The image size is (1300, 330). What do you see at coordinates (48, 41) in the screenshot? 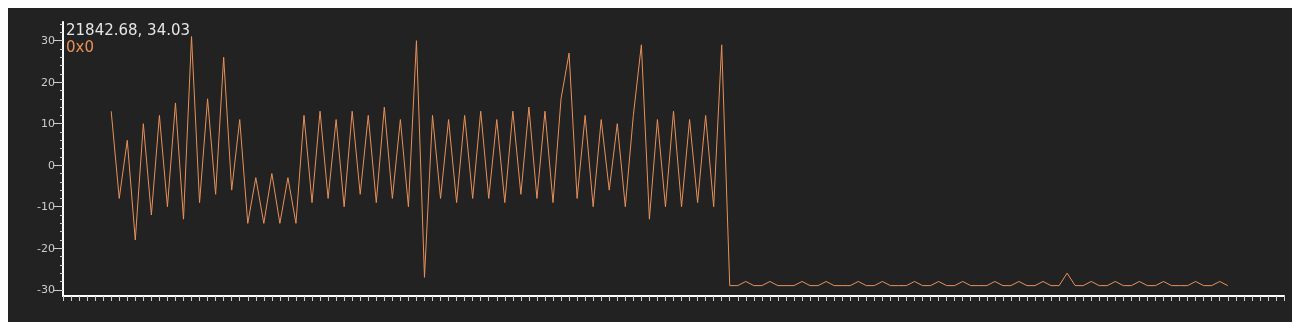
I see `y-tick-label: 30` at bounding box center [48, 41].